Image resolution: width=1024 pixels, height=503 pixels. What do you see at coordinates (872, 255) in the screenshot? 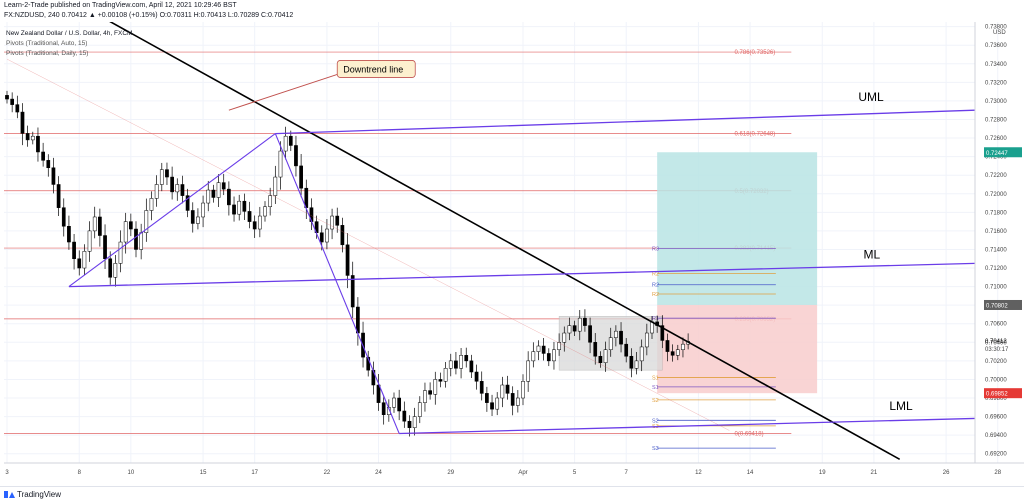
I see `ml-label: ML` at bounding box center [872, 255].